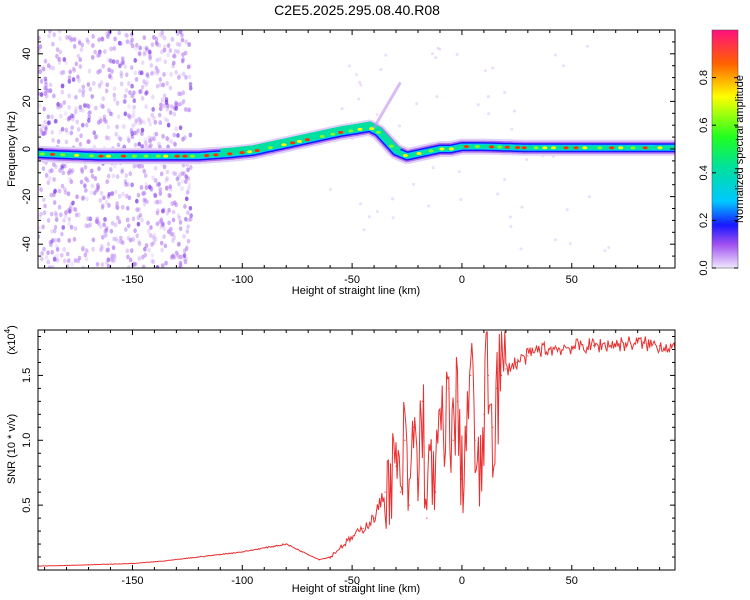 This screenshot has width=750, height=600. I want to click on colorbar-tick-label: 0.8, so click(704, 77).